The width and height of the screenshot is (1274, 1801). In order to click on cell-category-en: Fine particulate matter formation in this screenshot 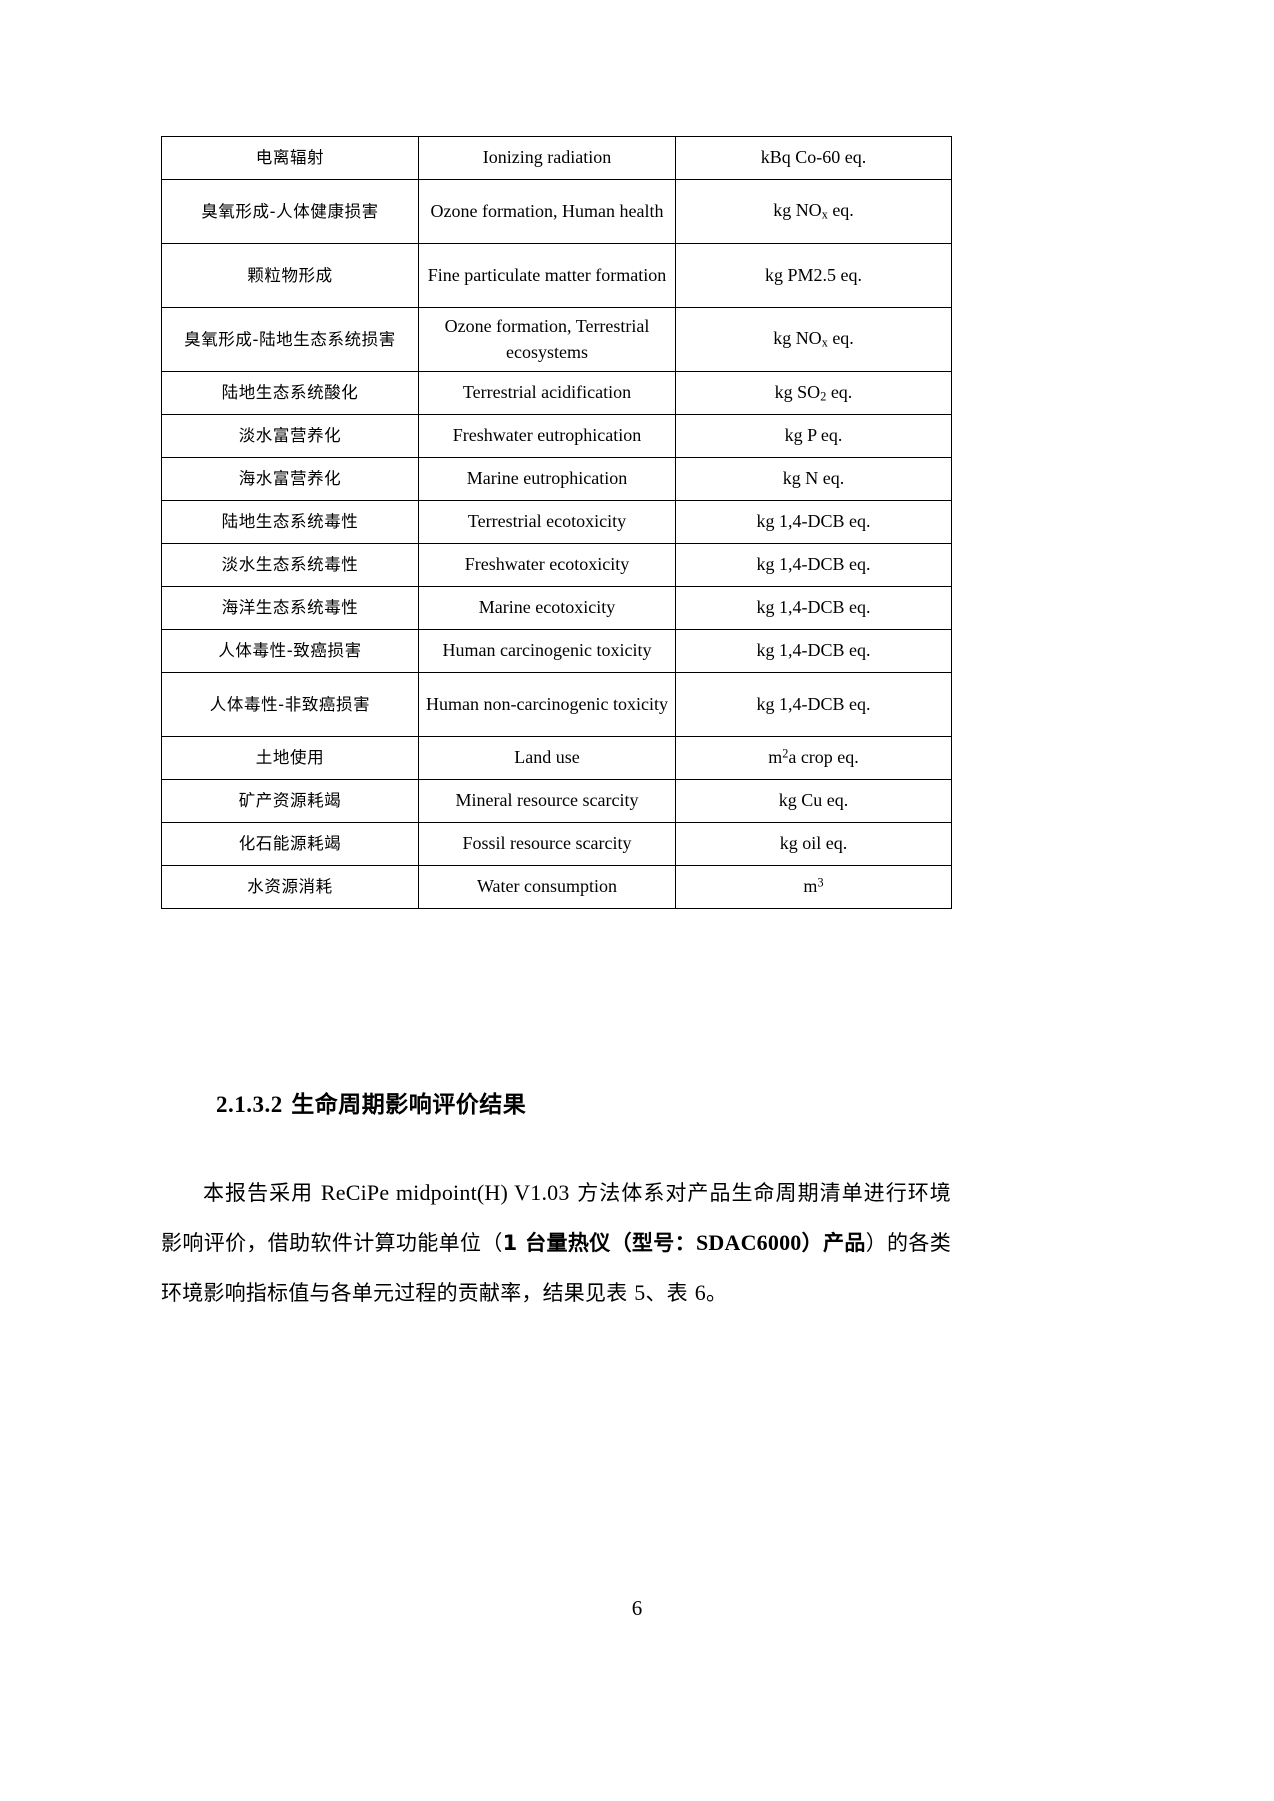, I will do `click(547, 275)`.